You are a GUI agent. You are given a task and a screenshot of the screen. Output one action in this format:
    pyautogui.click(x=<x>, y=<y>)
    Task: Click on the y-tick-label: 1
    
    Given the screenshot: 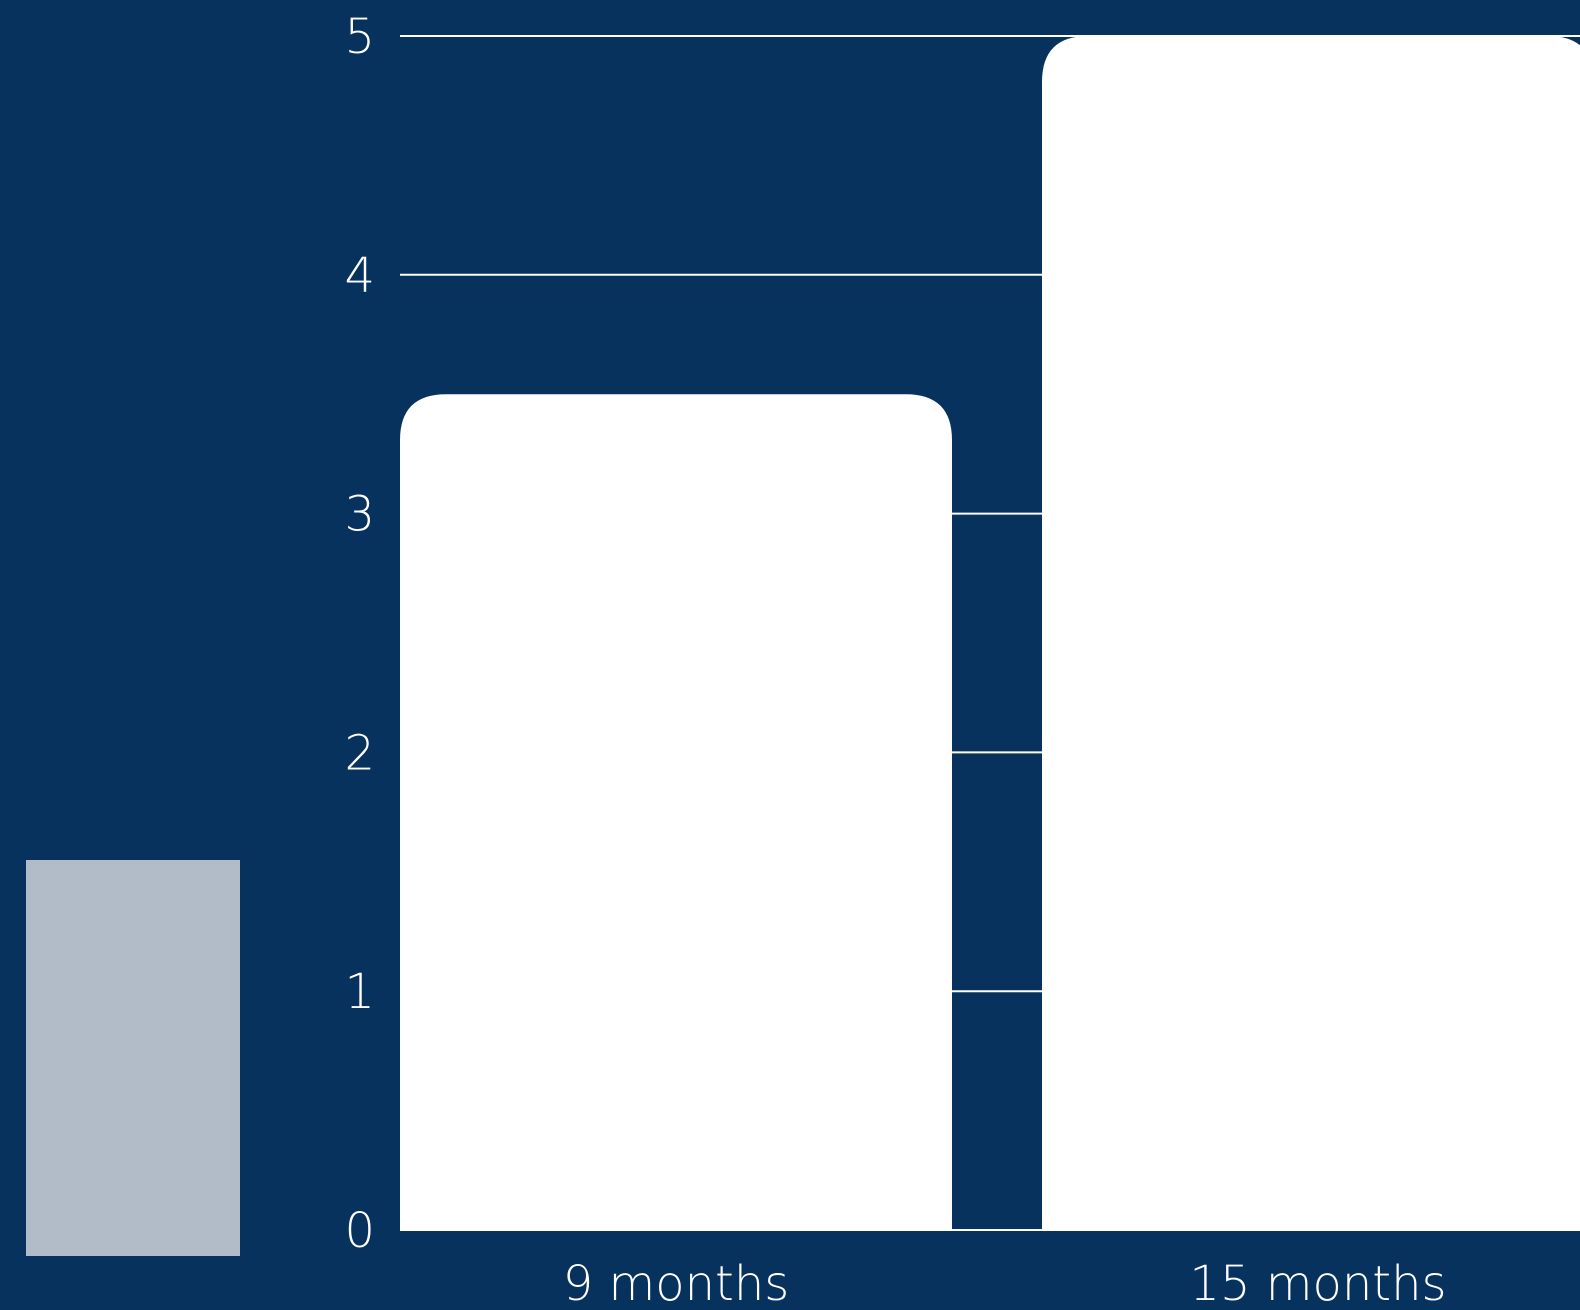 What is the action you would take?
    pyautogui.click(x=359, y=992)
    